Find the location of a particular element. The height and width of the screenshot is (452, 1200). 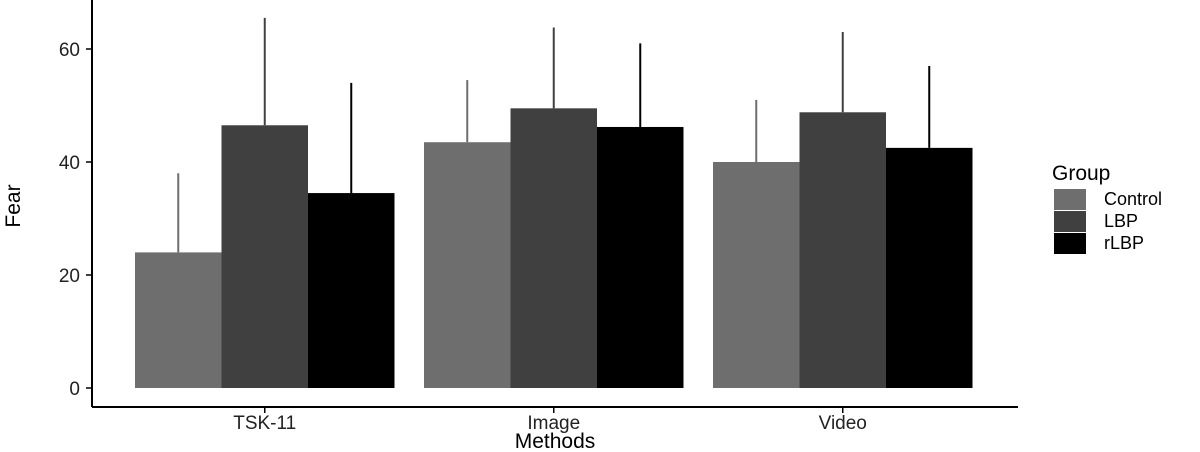

bar-video-lbp is located at coordinates (842, 250).